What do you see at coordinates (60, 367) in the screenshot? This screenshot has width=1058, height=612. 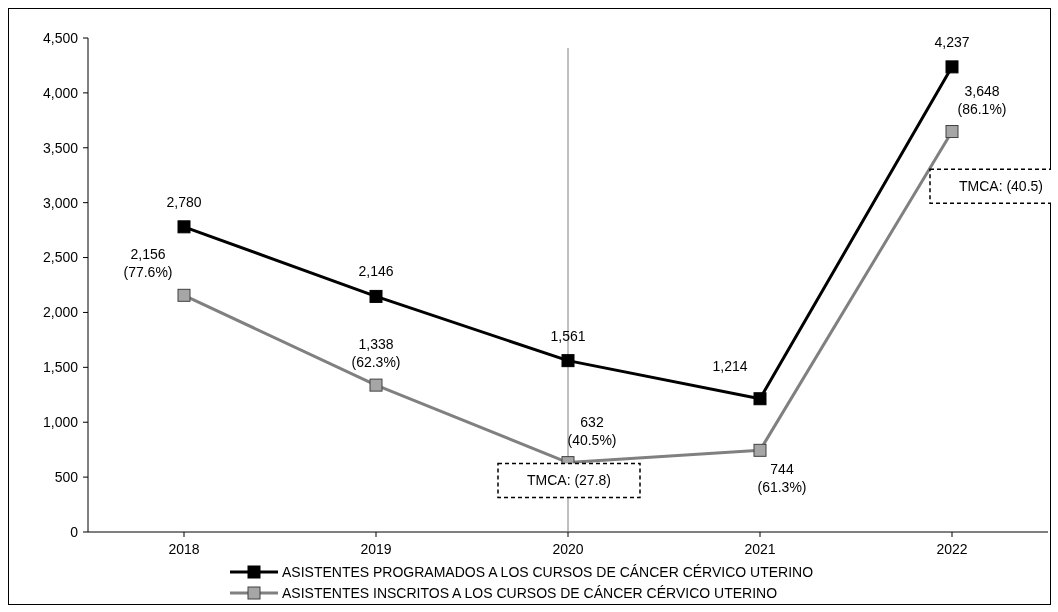 I see `y-tick-label: 1,500` at bounding box center [60, 367].